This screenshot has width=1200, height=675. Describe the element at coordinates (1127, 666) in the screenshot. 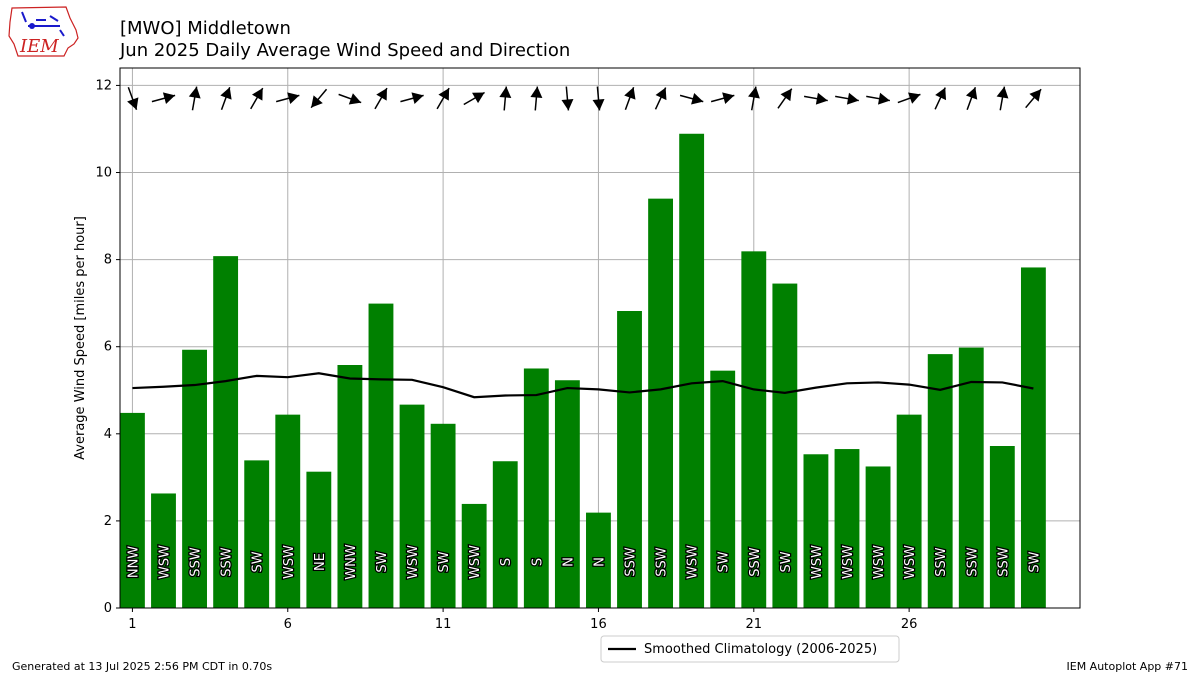

I see `app-label: IEM Autoplot App #71` at that location.